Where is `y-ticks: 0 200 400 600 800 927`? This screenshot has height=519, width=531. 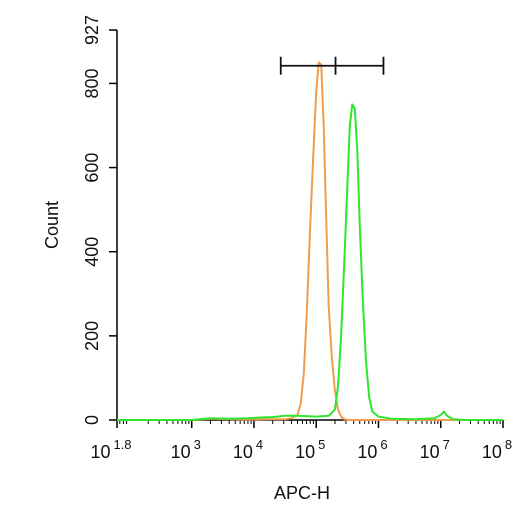 y-ticks: 0 200 400 600 800 927 is located at coordinates (99, 220).